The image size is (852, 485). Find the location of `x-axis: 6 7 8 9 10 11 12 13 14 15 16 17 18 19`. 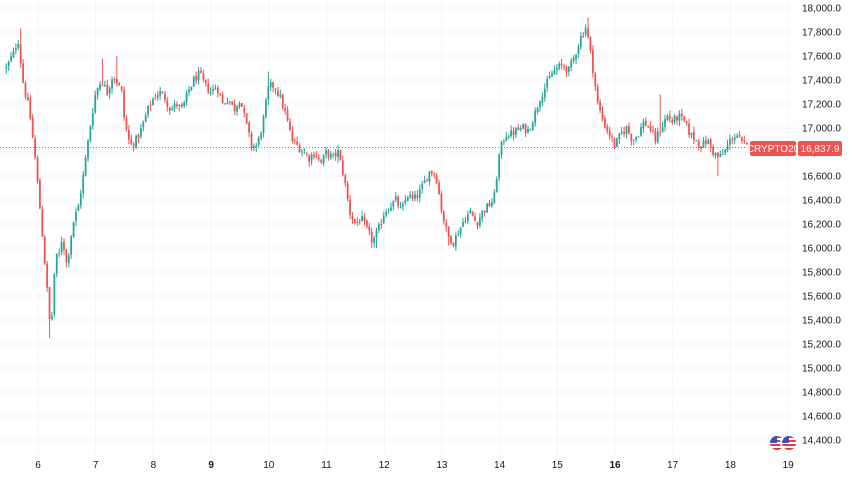

x-axis: 6 7 8 9 10 11 12 13 14 15 16 17 18 19 is located at coordinates (414, 465).